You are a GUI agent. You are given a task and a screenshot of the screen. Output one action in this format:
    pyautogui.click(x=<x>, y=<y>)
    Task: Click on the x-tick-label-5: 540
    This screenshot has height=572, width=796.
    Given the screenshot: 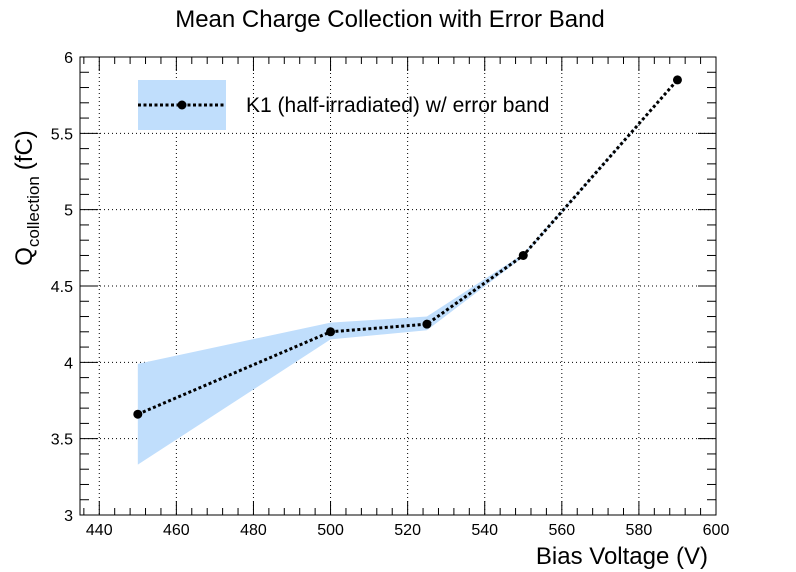 What is the action you would take?
    pyautogui.click(x=484, y=530)
    